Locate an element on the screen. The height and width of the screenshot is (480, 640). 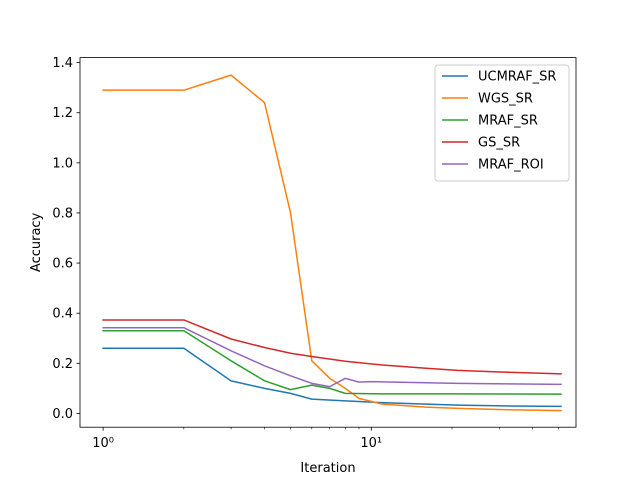
legend-label: WGS_SR is located at coordinates (505, 99).